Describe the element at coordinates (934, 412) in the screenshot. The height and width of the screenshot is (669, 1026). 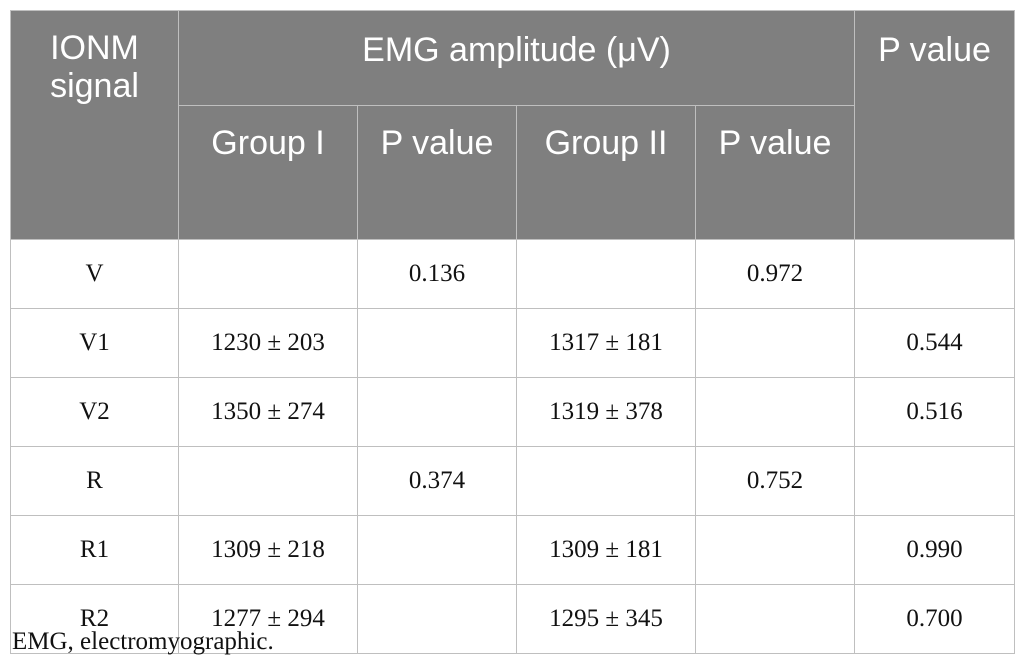
I see `cell-p-value: 0.516` at that location.